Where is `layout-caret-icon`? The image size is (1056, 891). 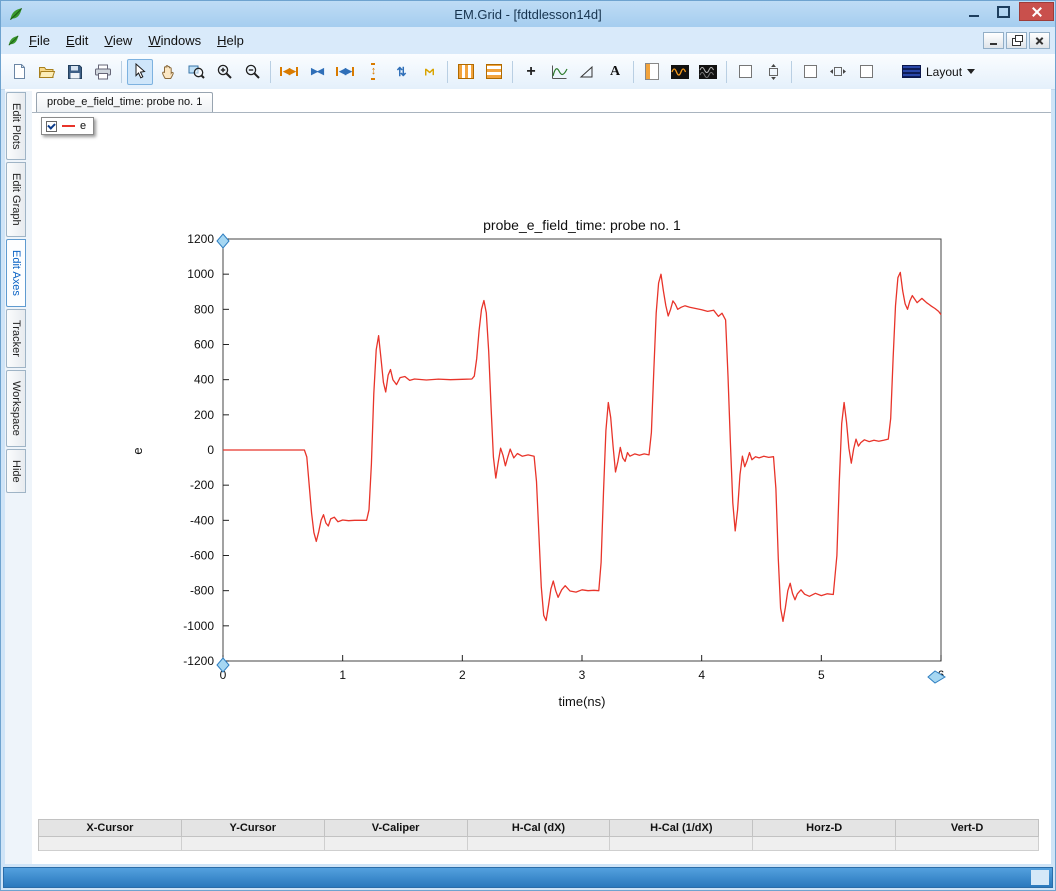 layout-caret-icon is located at coordinates (971, 71).